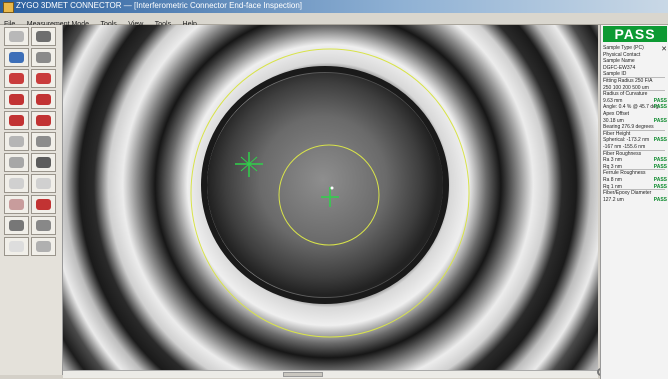 The width and height of the screenshot is (668, 379). I want to click on print-icon, so click(16, 225).